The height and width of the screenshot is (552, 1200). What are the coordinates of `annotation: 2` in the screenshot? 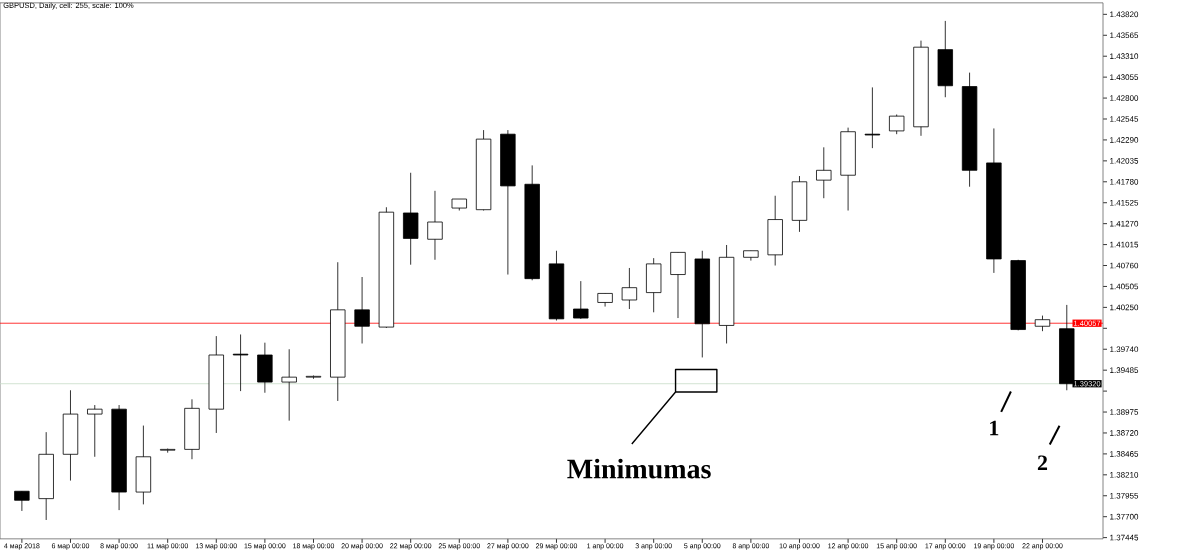 It's located at (1042, 463).